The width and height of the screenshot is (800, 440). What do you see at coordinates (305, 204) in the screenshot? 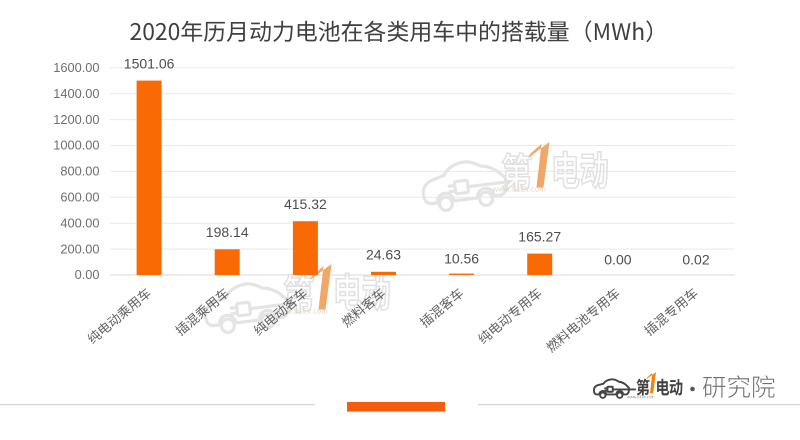
I see `svg-text: 415.32` at bounding box center [305, 204].